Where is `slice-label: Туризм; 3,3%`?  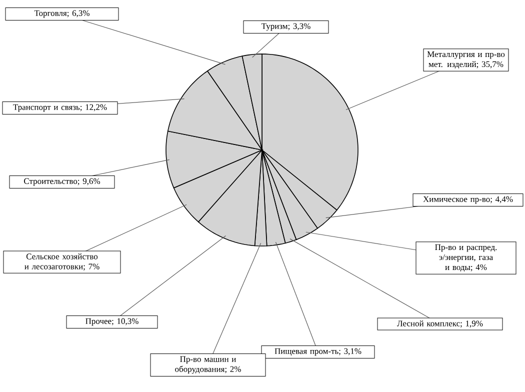 slice-label: Туризм; 3,3% is located at coordinates (285, 27).